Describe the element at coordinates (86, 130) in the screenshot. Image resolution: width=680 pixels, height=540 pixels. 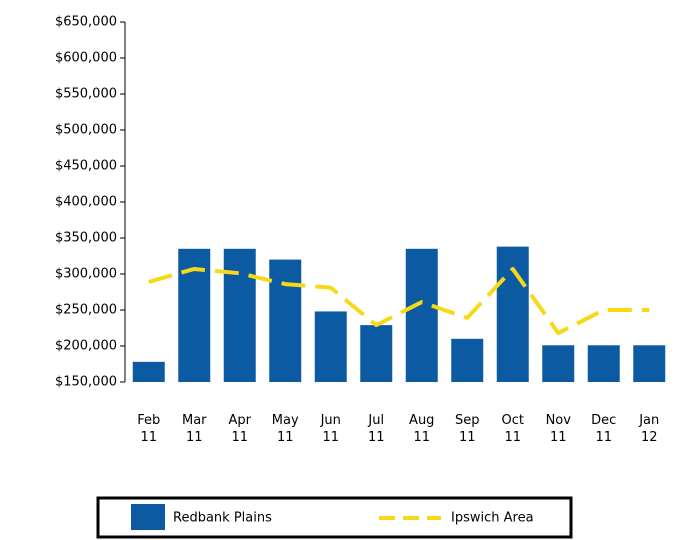
I see `y-tick-label: $500,000` at that location.